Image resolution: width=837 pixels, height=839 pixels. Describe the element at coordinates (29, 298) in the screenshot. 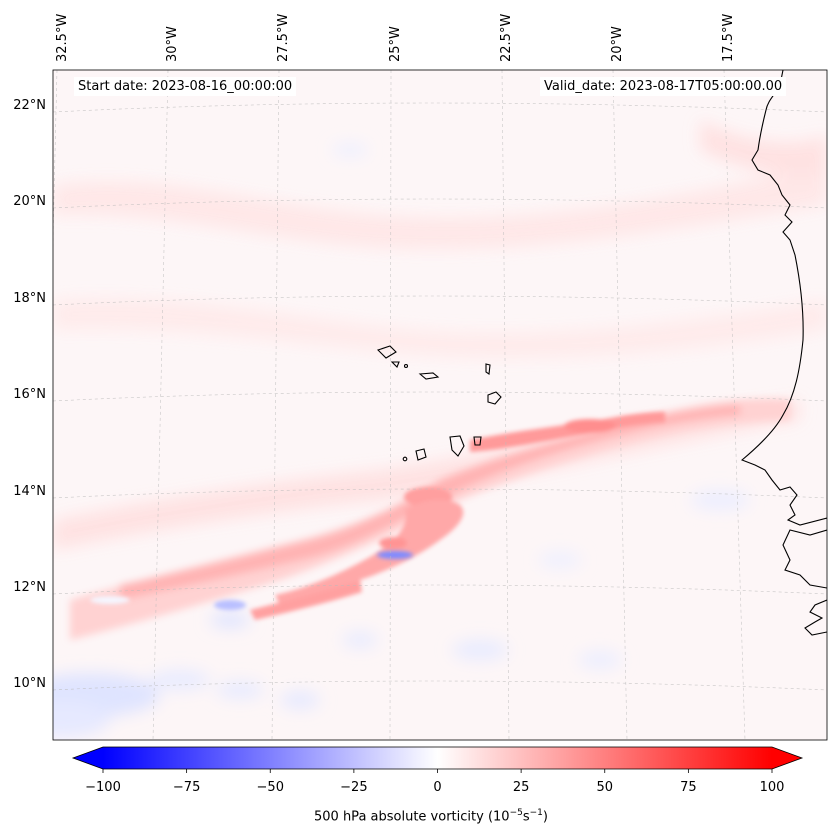

I see `lat-label-18n: 18°N` at that location.